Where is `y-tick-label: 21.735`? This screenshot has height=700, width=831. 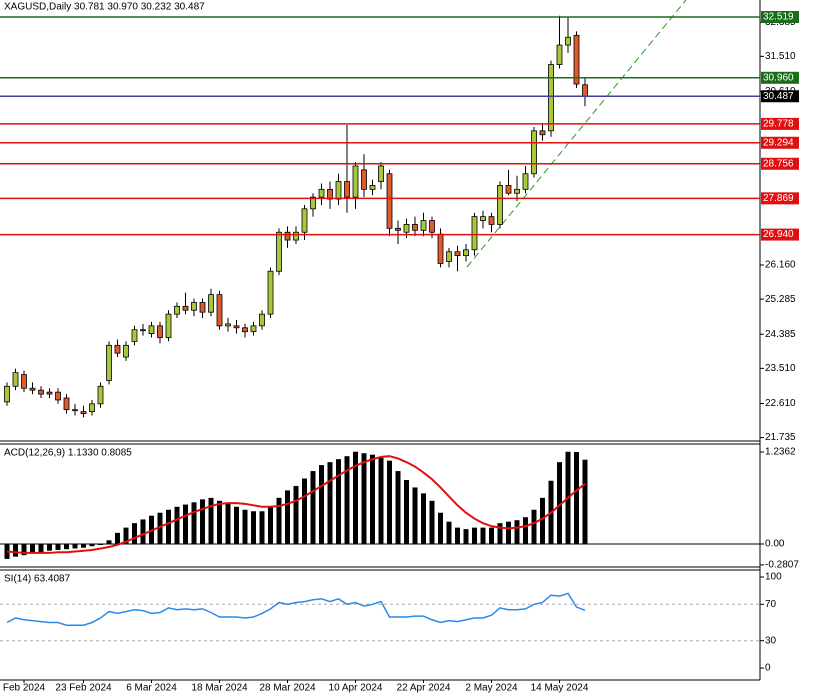 y-tick-label: 21.735 is located at coordinates (780, 437).